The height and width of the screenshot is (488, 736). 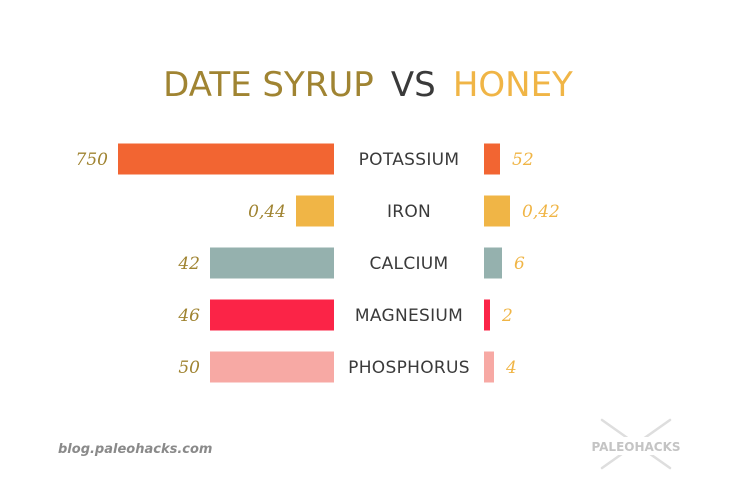 I want to click on value-honey-magnesium: 2, so click(x=507, y=316).